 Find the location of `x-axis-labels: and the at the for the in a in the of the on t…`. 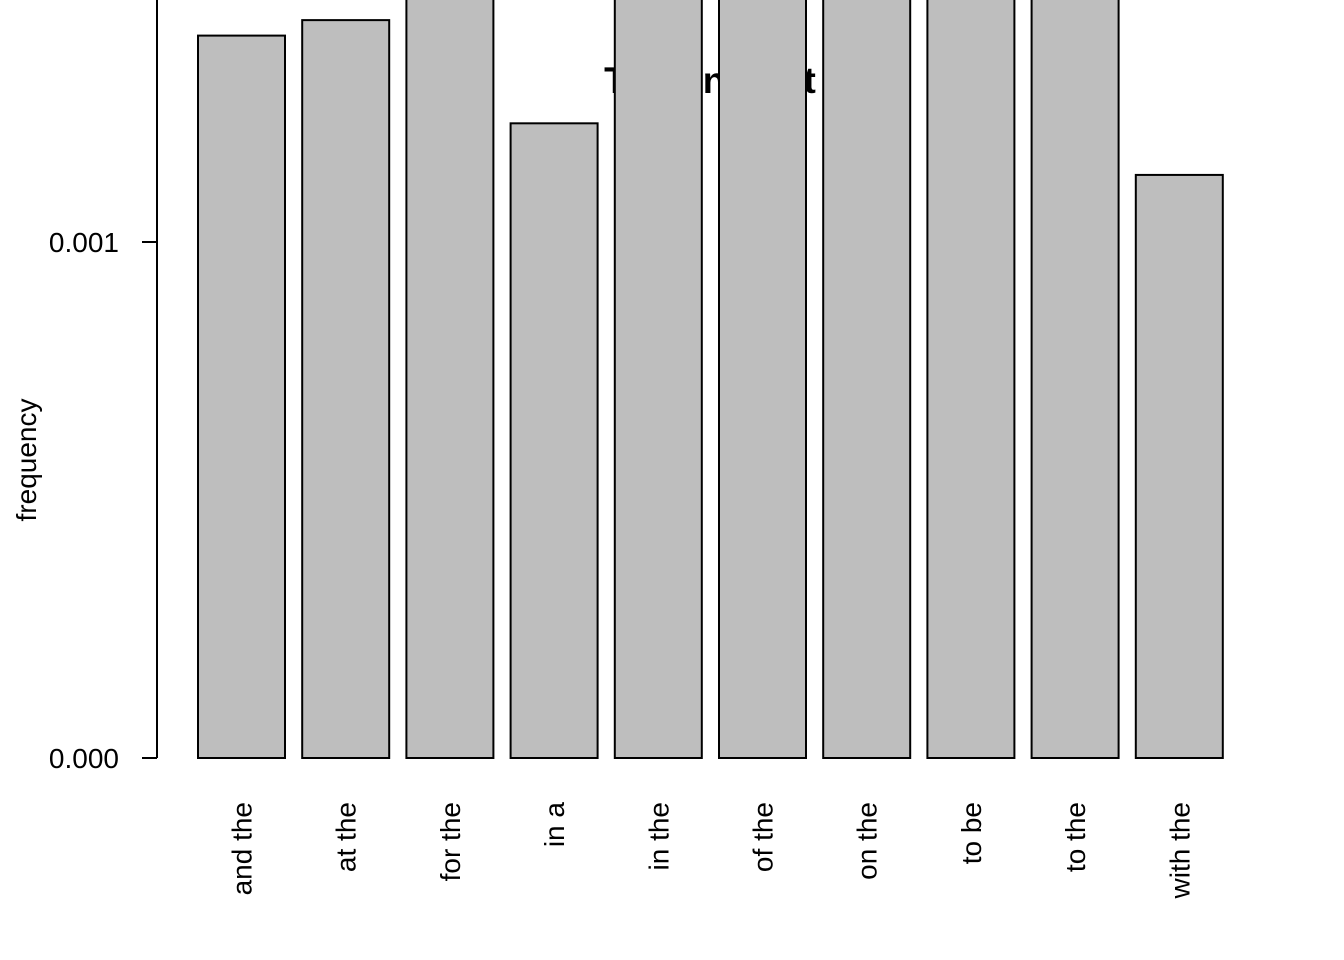

x-axis-labels: and the at the for the in a in the of the on t… is located at coordinates (711, 851).